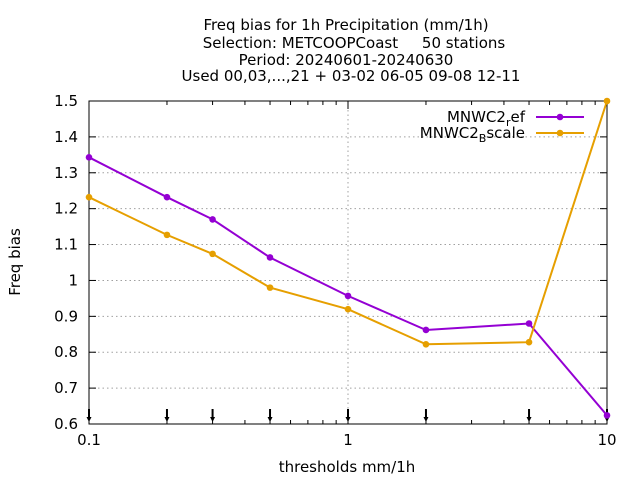 The height and width of the screenshot is (480, 640). What do you see at coordinates (472, 134) in the screenshot?
I see `legend-label-1: MNWC2Bscale` at bounding box center [472, 134].